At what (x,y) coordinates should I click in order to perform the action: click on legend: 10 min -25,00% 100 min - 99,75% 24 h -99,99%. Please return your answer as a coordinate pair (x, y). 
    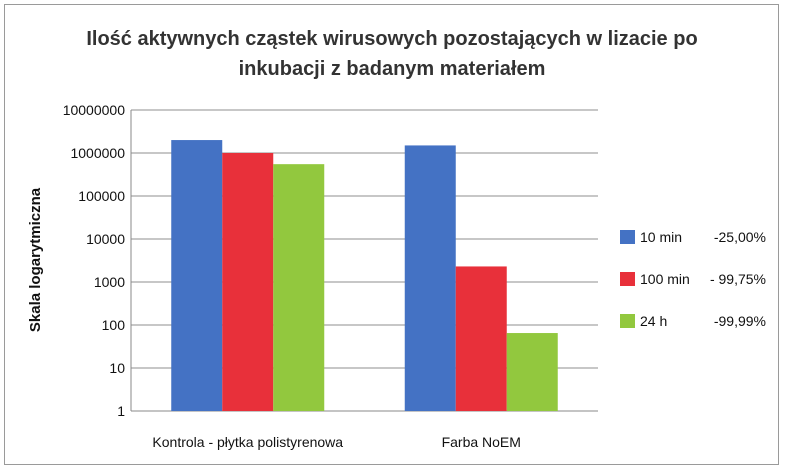
    Looking at the image, I should click on (693, 279).